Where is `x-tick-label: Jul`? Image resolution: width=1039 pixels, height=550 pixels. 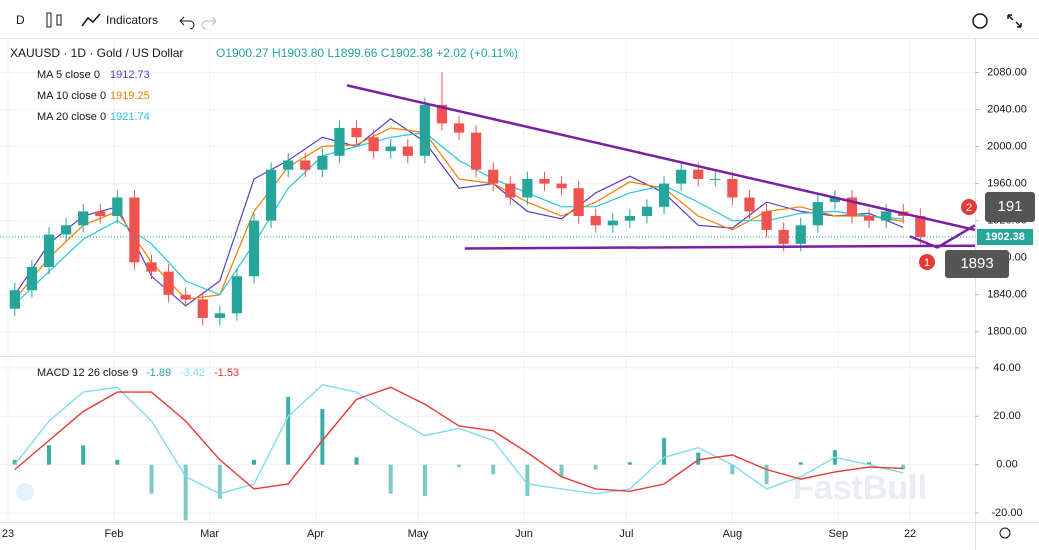 x-tick-label: Jul is located at coordinates (626, 534).